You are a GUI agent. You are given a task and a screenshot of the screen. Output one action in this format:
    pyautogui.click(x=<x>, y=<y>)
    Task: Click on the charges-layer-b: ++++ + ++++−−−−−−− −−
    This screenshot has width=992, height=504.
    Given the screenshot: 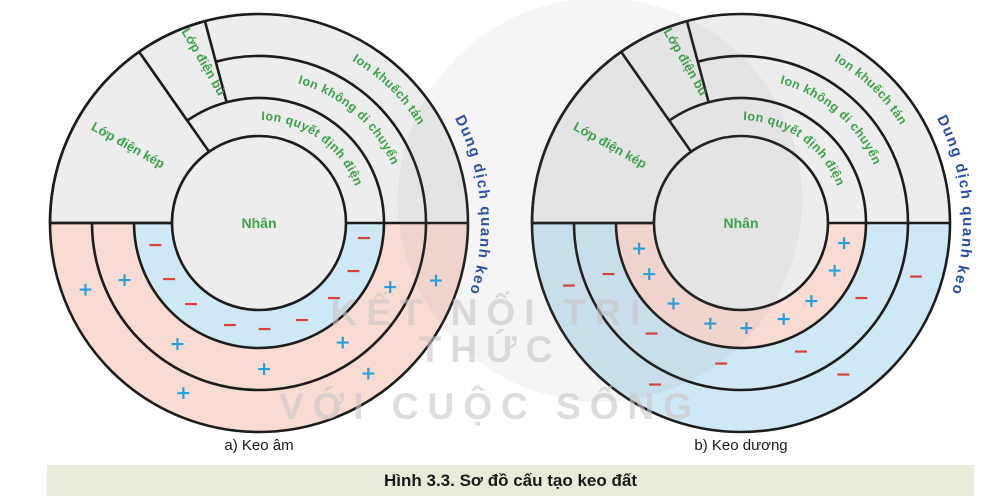 What is the action you would take?
    pyautogui.click(x=742, y=314)
    